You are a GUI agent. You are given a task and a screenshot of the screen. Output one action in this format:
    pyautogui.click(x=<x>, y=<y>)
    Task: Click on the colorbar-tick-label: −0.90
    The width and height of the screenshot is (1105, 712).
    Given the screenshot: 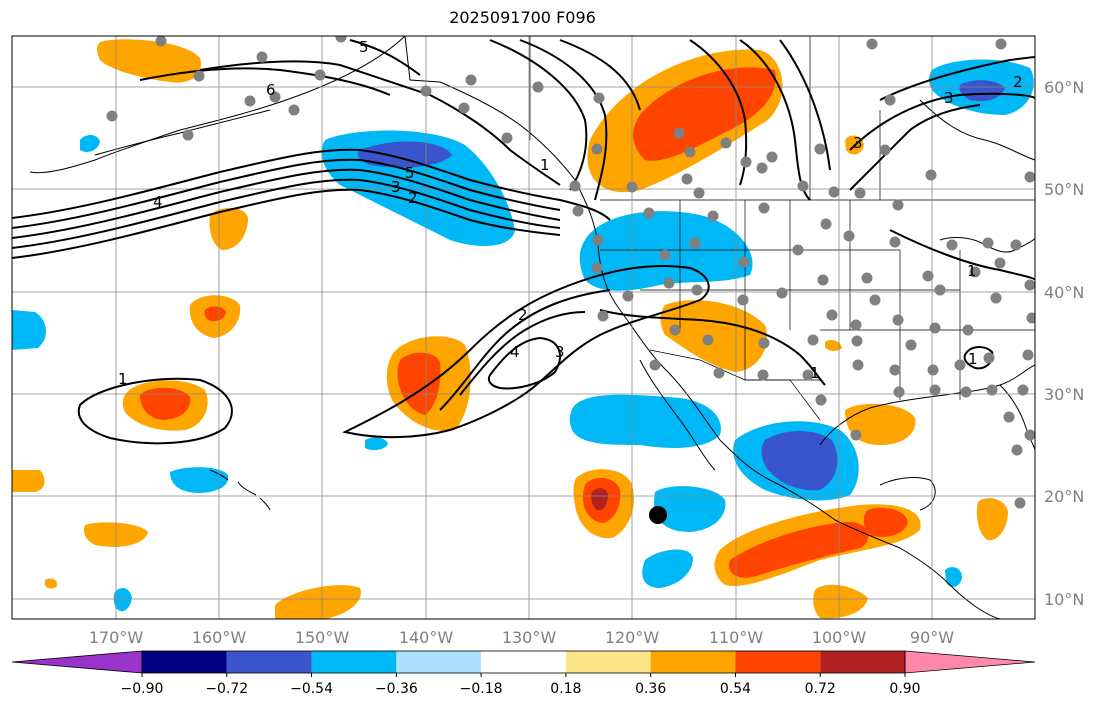 What is the action you would take?
    pyautogui.click(x=142, y=689)
    